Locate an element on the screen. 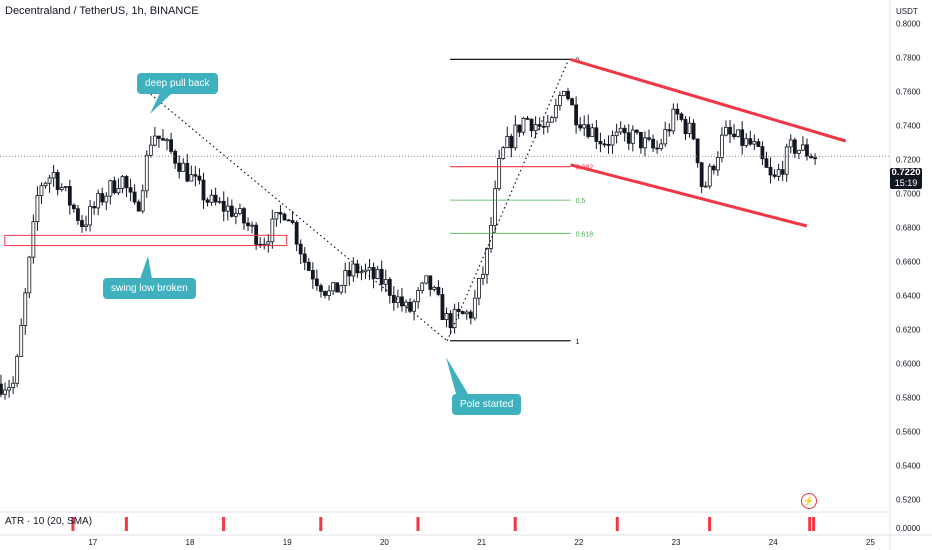 The image size is (932, 550). fib-level-label: 0.618 is located at coordinates (585, 234).